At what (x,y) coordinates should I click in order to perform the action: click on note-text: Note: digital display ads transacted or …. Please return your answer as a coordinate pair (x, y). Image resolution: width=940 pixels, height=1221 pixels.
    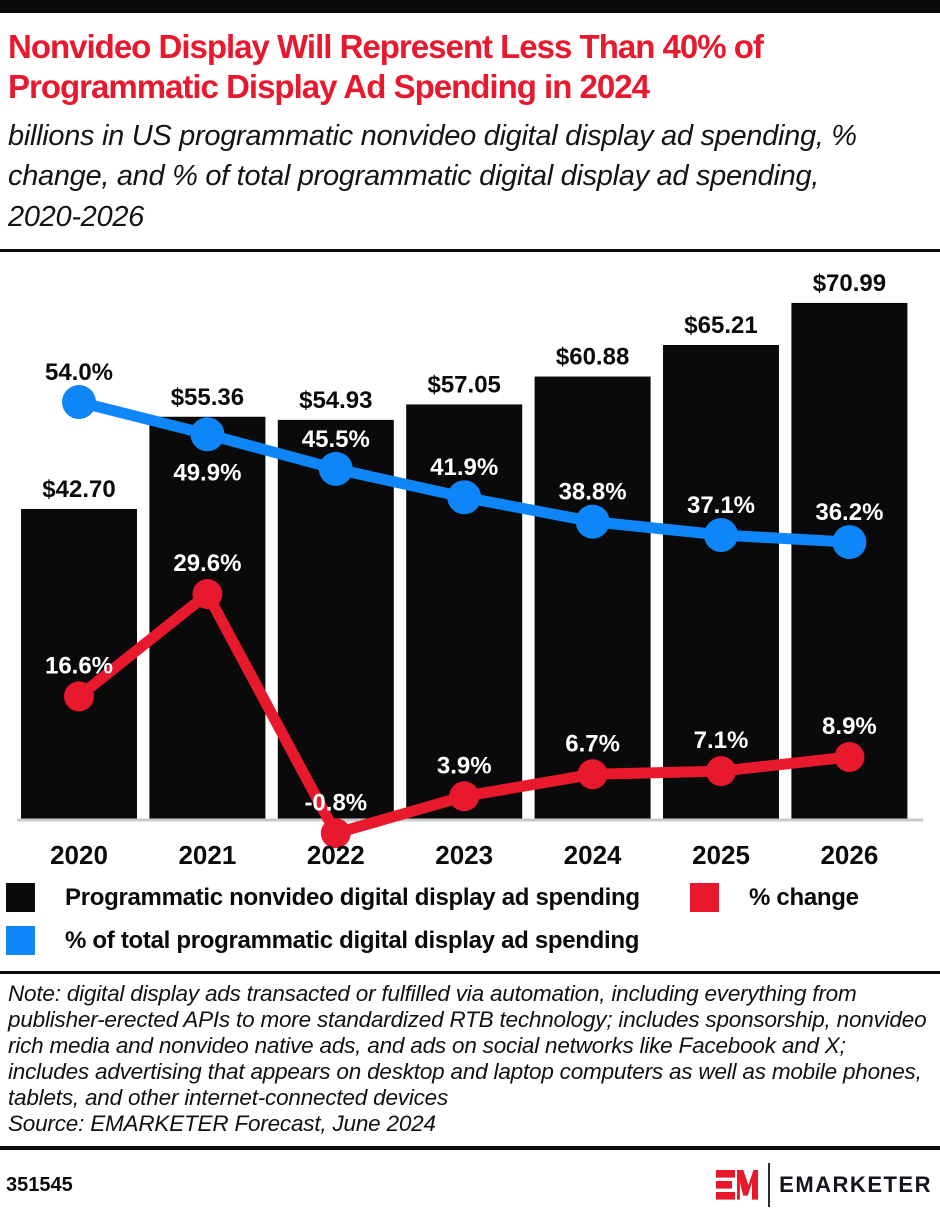
    Looking at the image, I should click on (467, 1046).